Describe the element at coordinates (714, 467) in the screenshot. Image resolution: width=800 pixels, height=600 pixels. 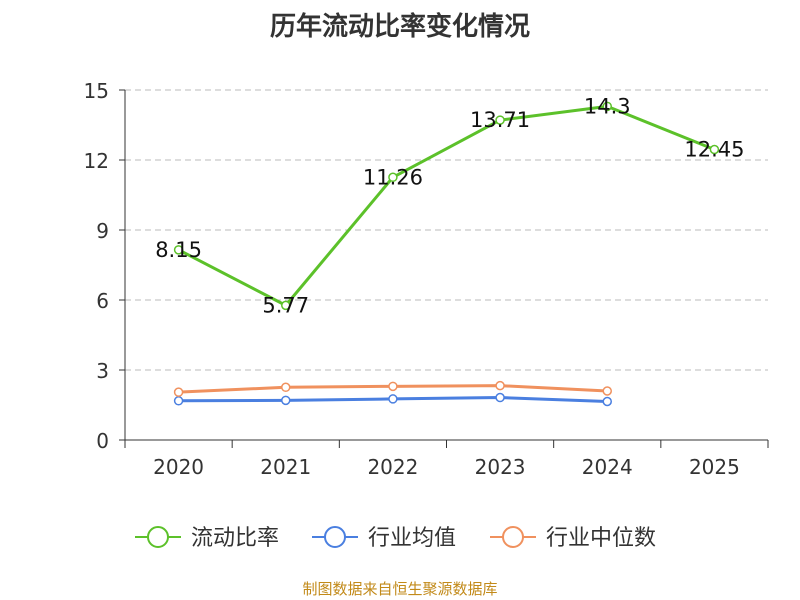
I see `x-tick-label: 2025` at that location.